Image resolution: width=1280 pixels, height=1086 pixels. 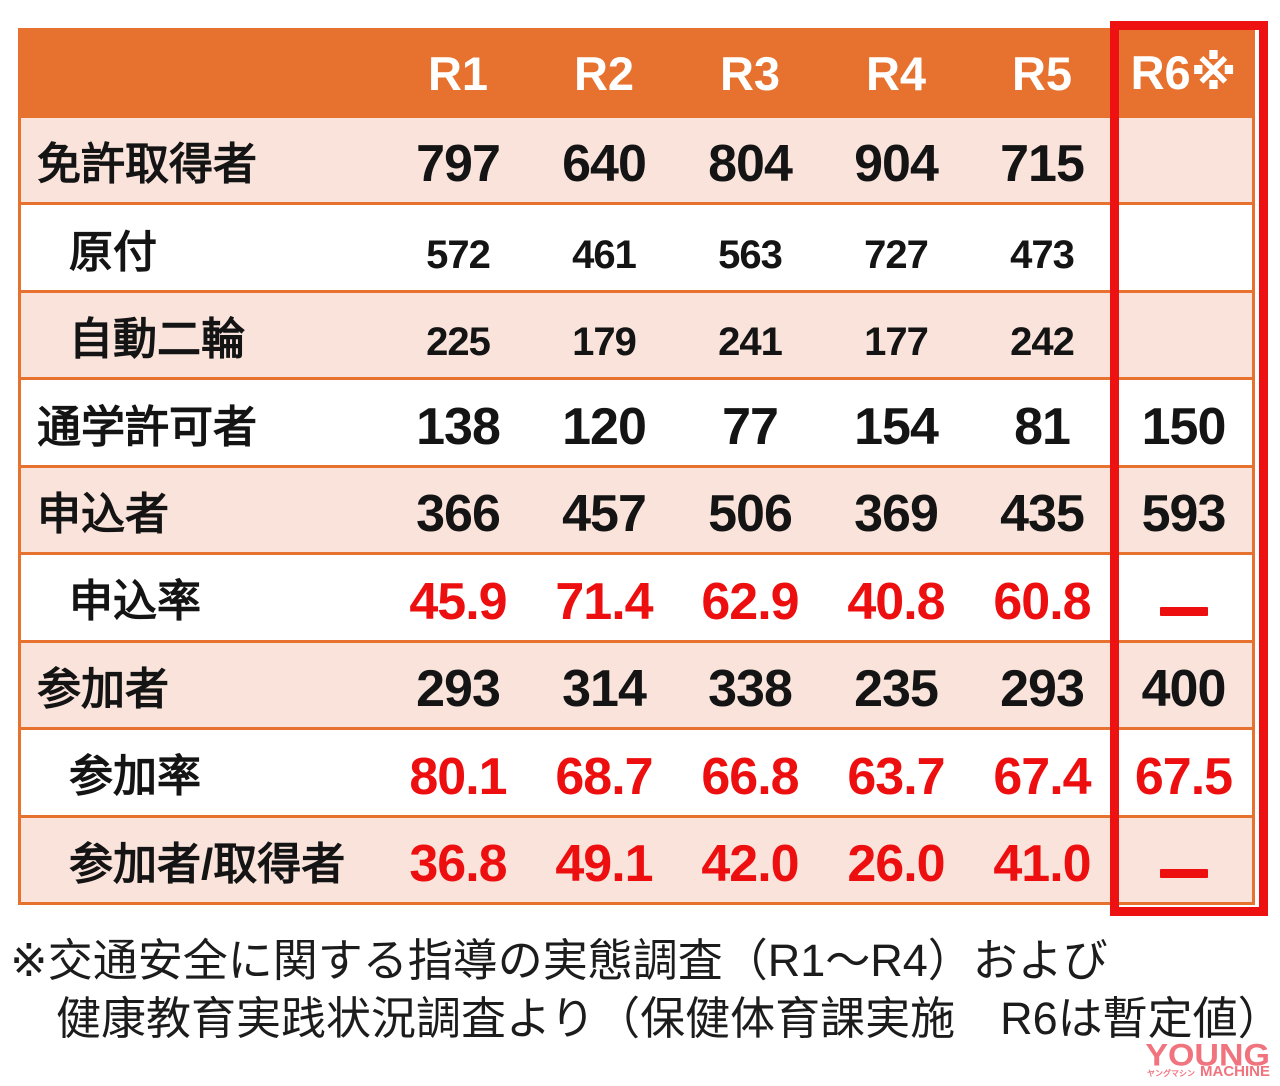 What do you see at coordinates (896, 73) in the screenshot?
I see `header-col-4: R4` at bounding box center [896, 73].